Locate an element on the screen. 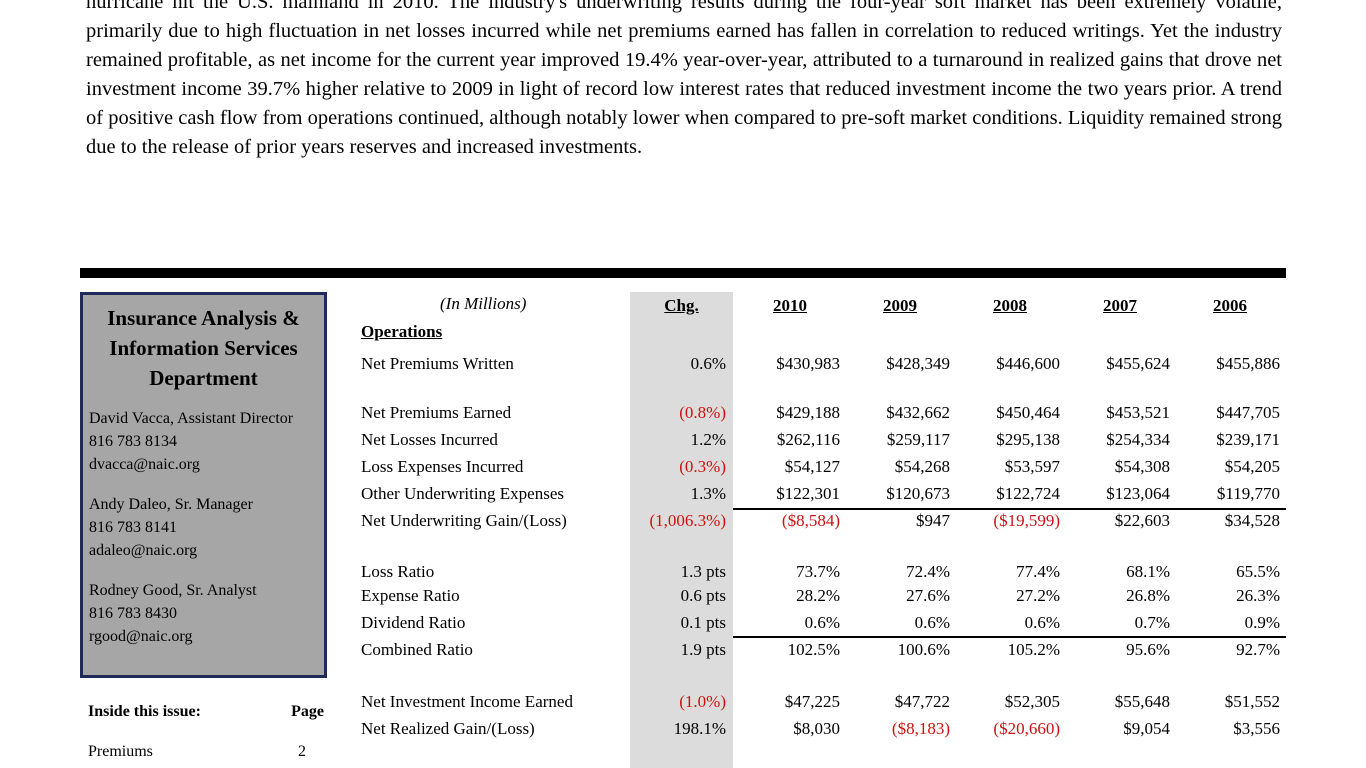 This screenshot has height=768, width=1366. value-cell-2007: $455,624 is located at coordinates (1138, 363).